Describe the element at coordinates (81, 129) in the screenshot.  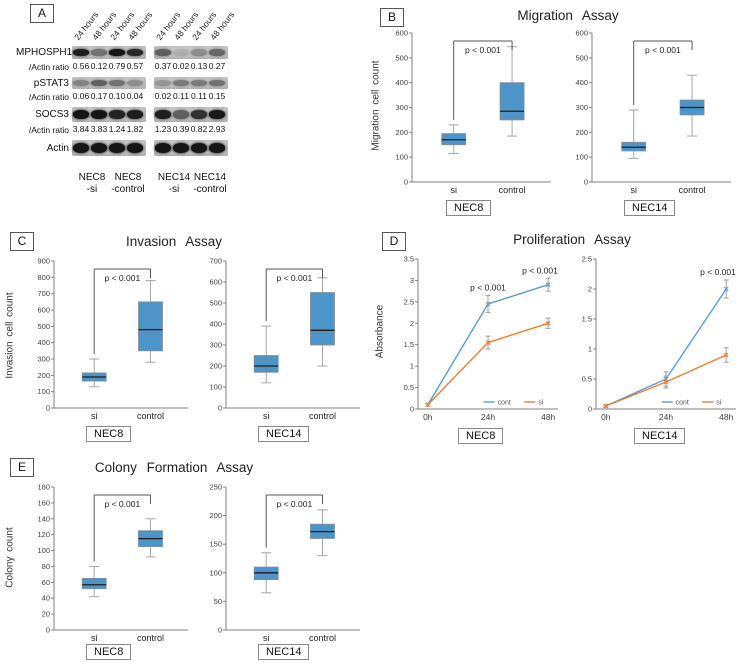
I see `ratio-value: 3.84` at that location.